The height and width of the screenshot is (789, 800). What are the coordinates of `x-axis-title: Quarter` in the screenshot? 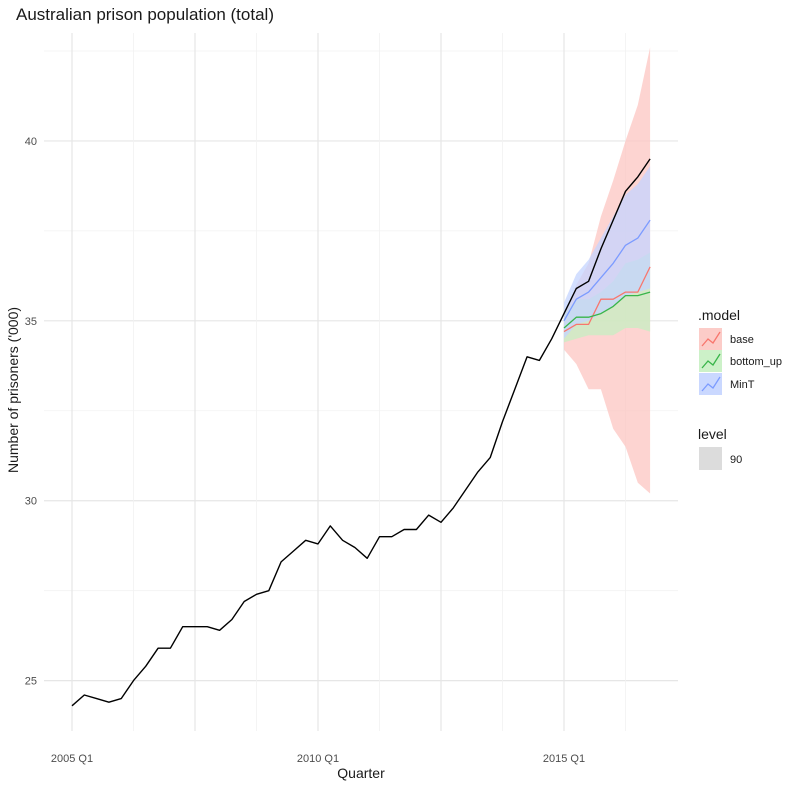 It's located at (361, 773).